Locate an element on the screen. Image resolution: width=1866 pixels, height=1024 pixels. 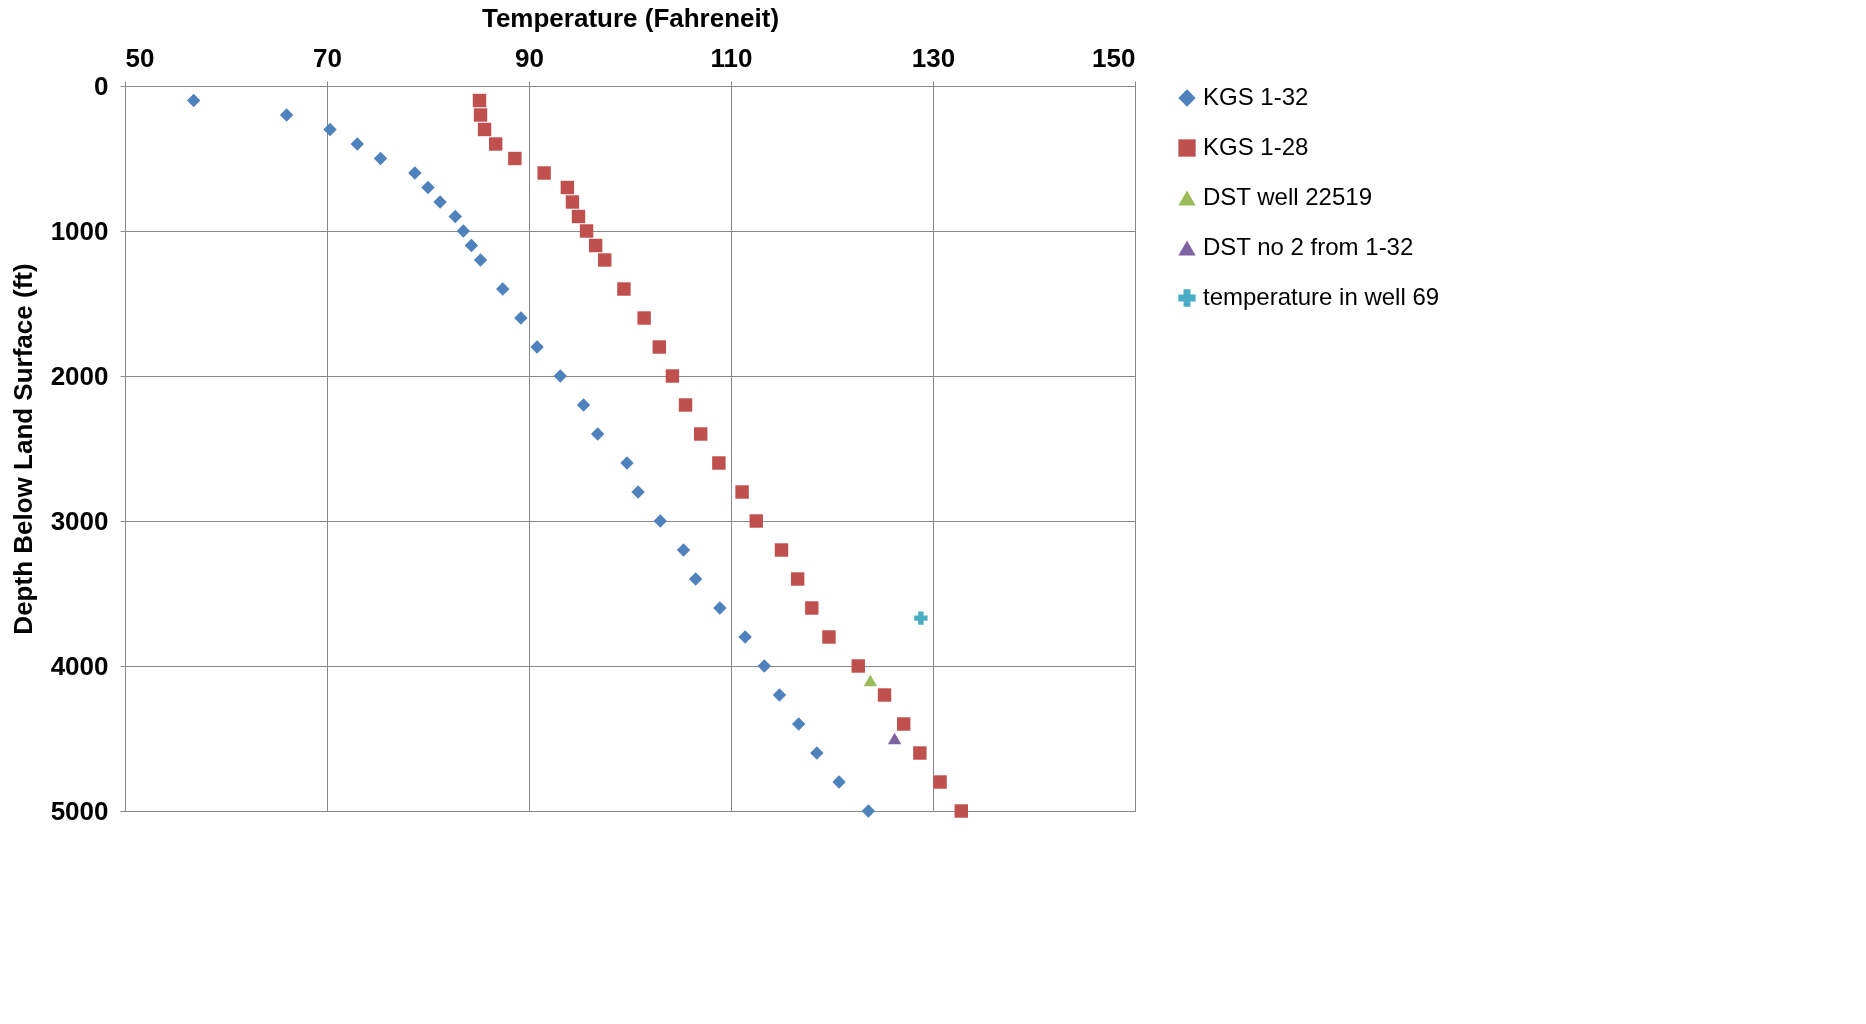
x-axis-title: Temperature (Fahreneit) is located at coordinates (630, 17).